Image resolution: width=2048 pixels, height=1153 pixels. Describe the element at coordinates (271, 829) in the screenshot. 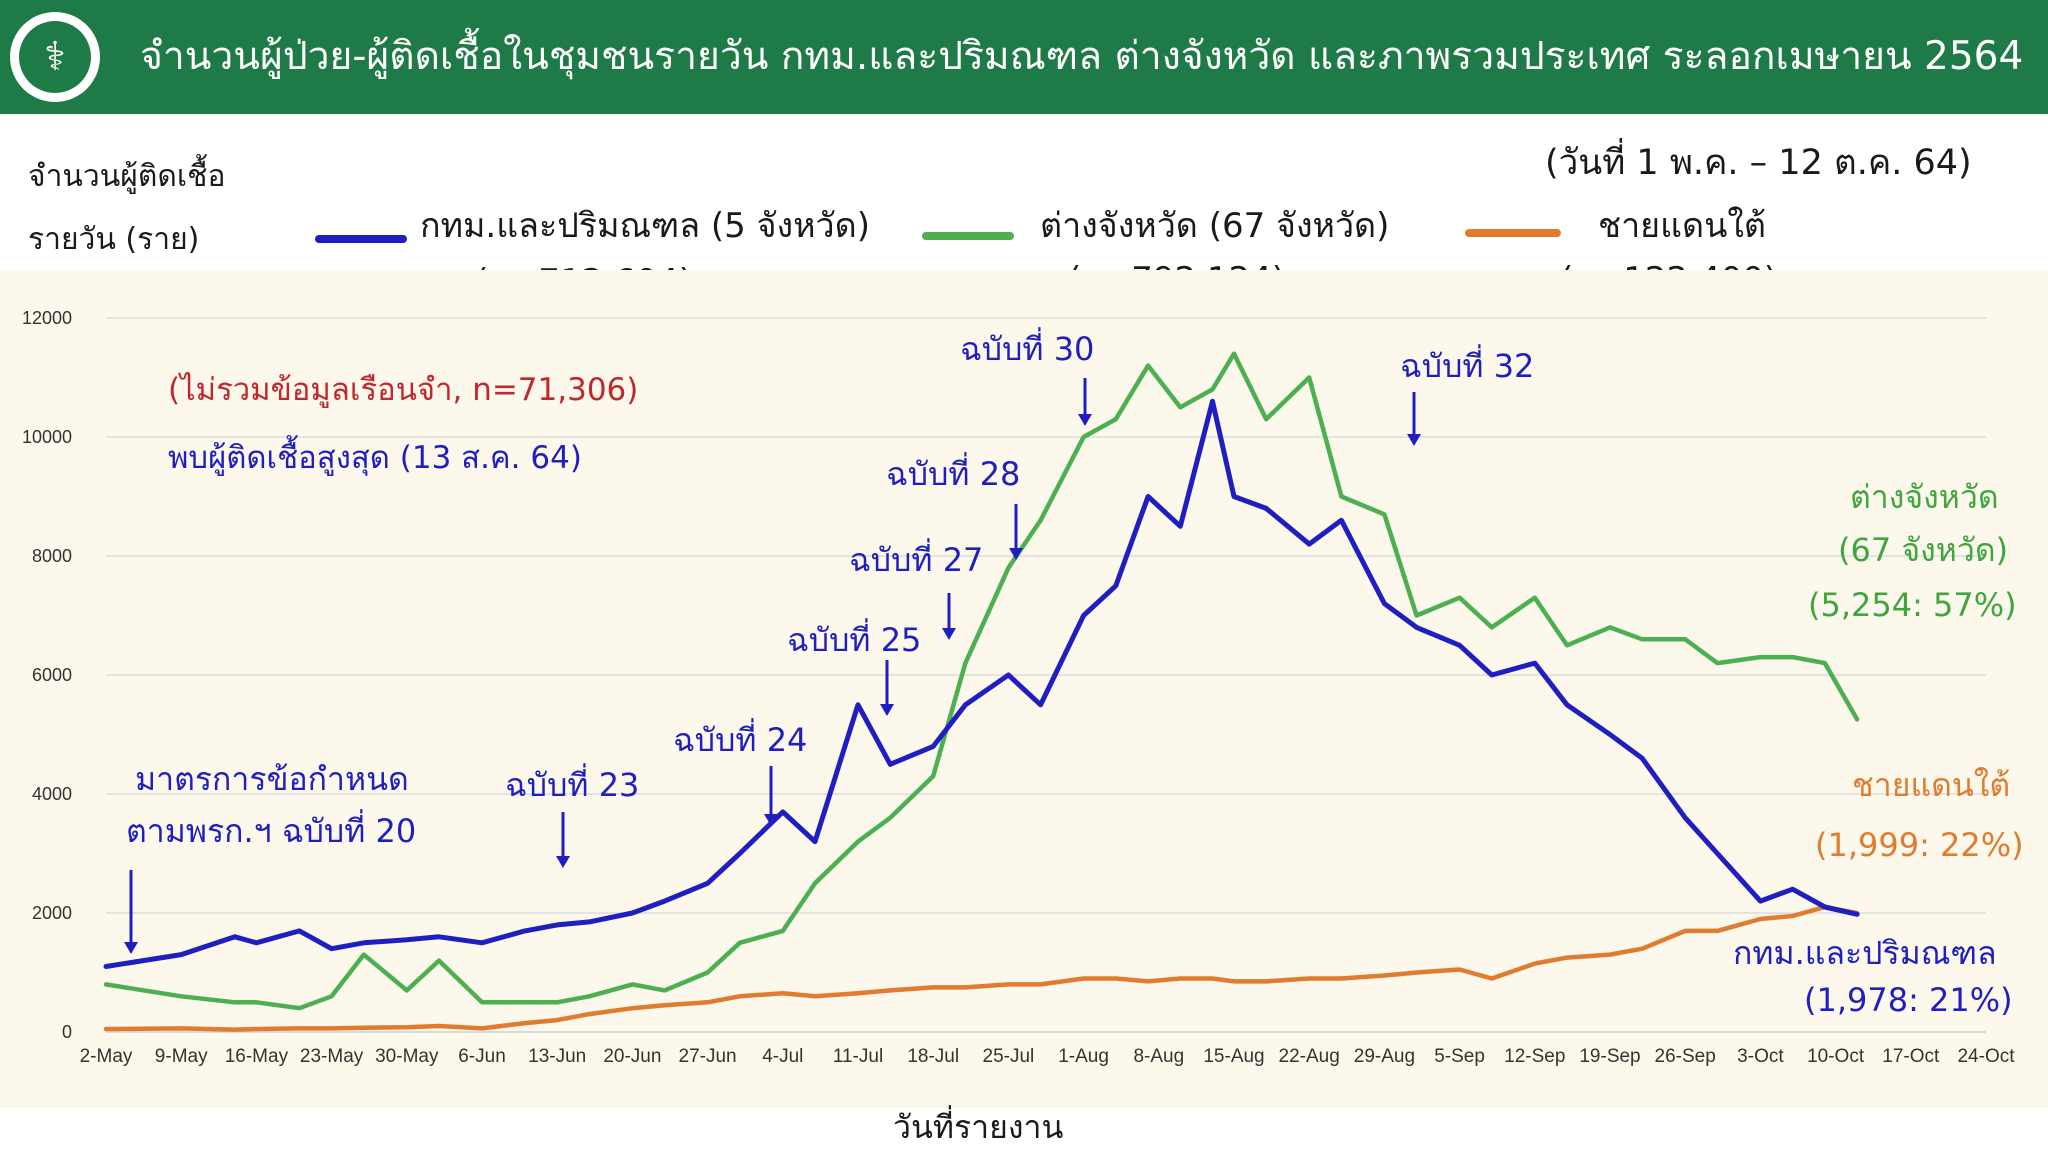

I see `annotation-order20-line2: ตามพรก.ฯ ฉบับที่ 20` at that location.